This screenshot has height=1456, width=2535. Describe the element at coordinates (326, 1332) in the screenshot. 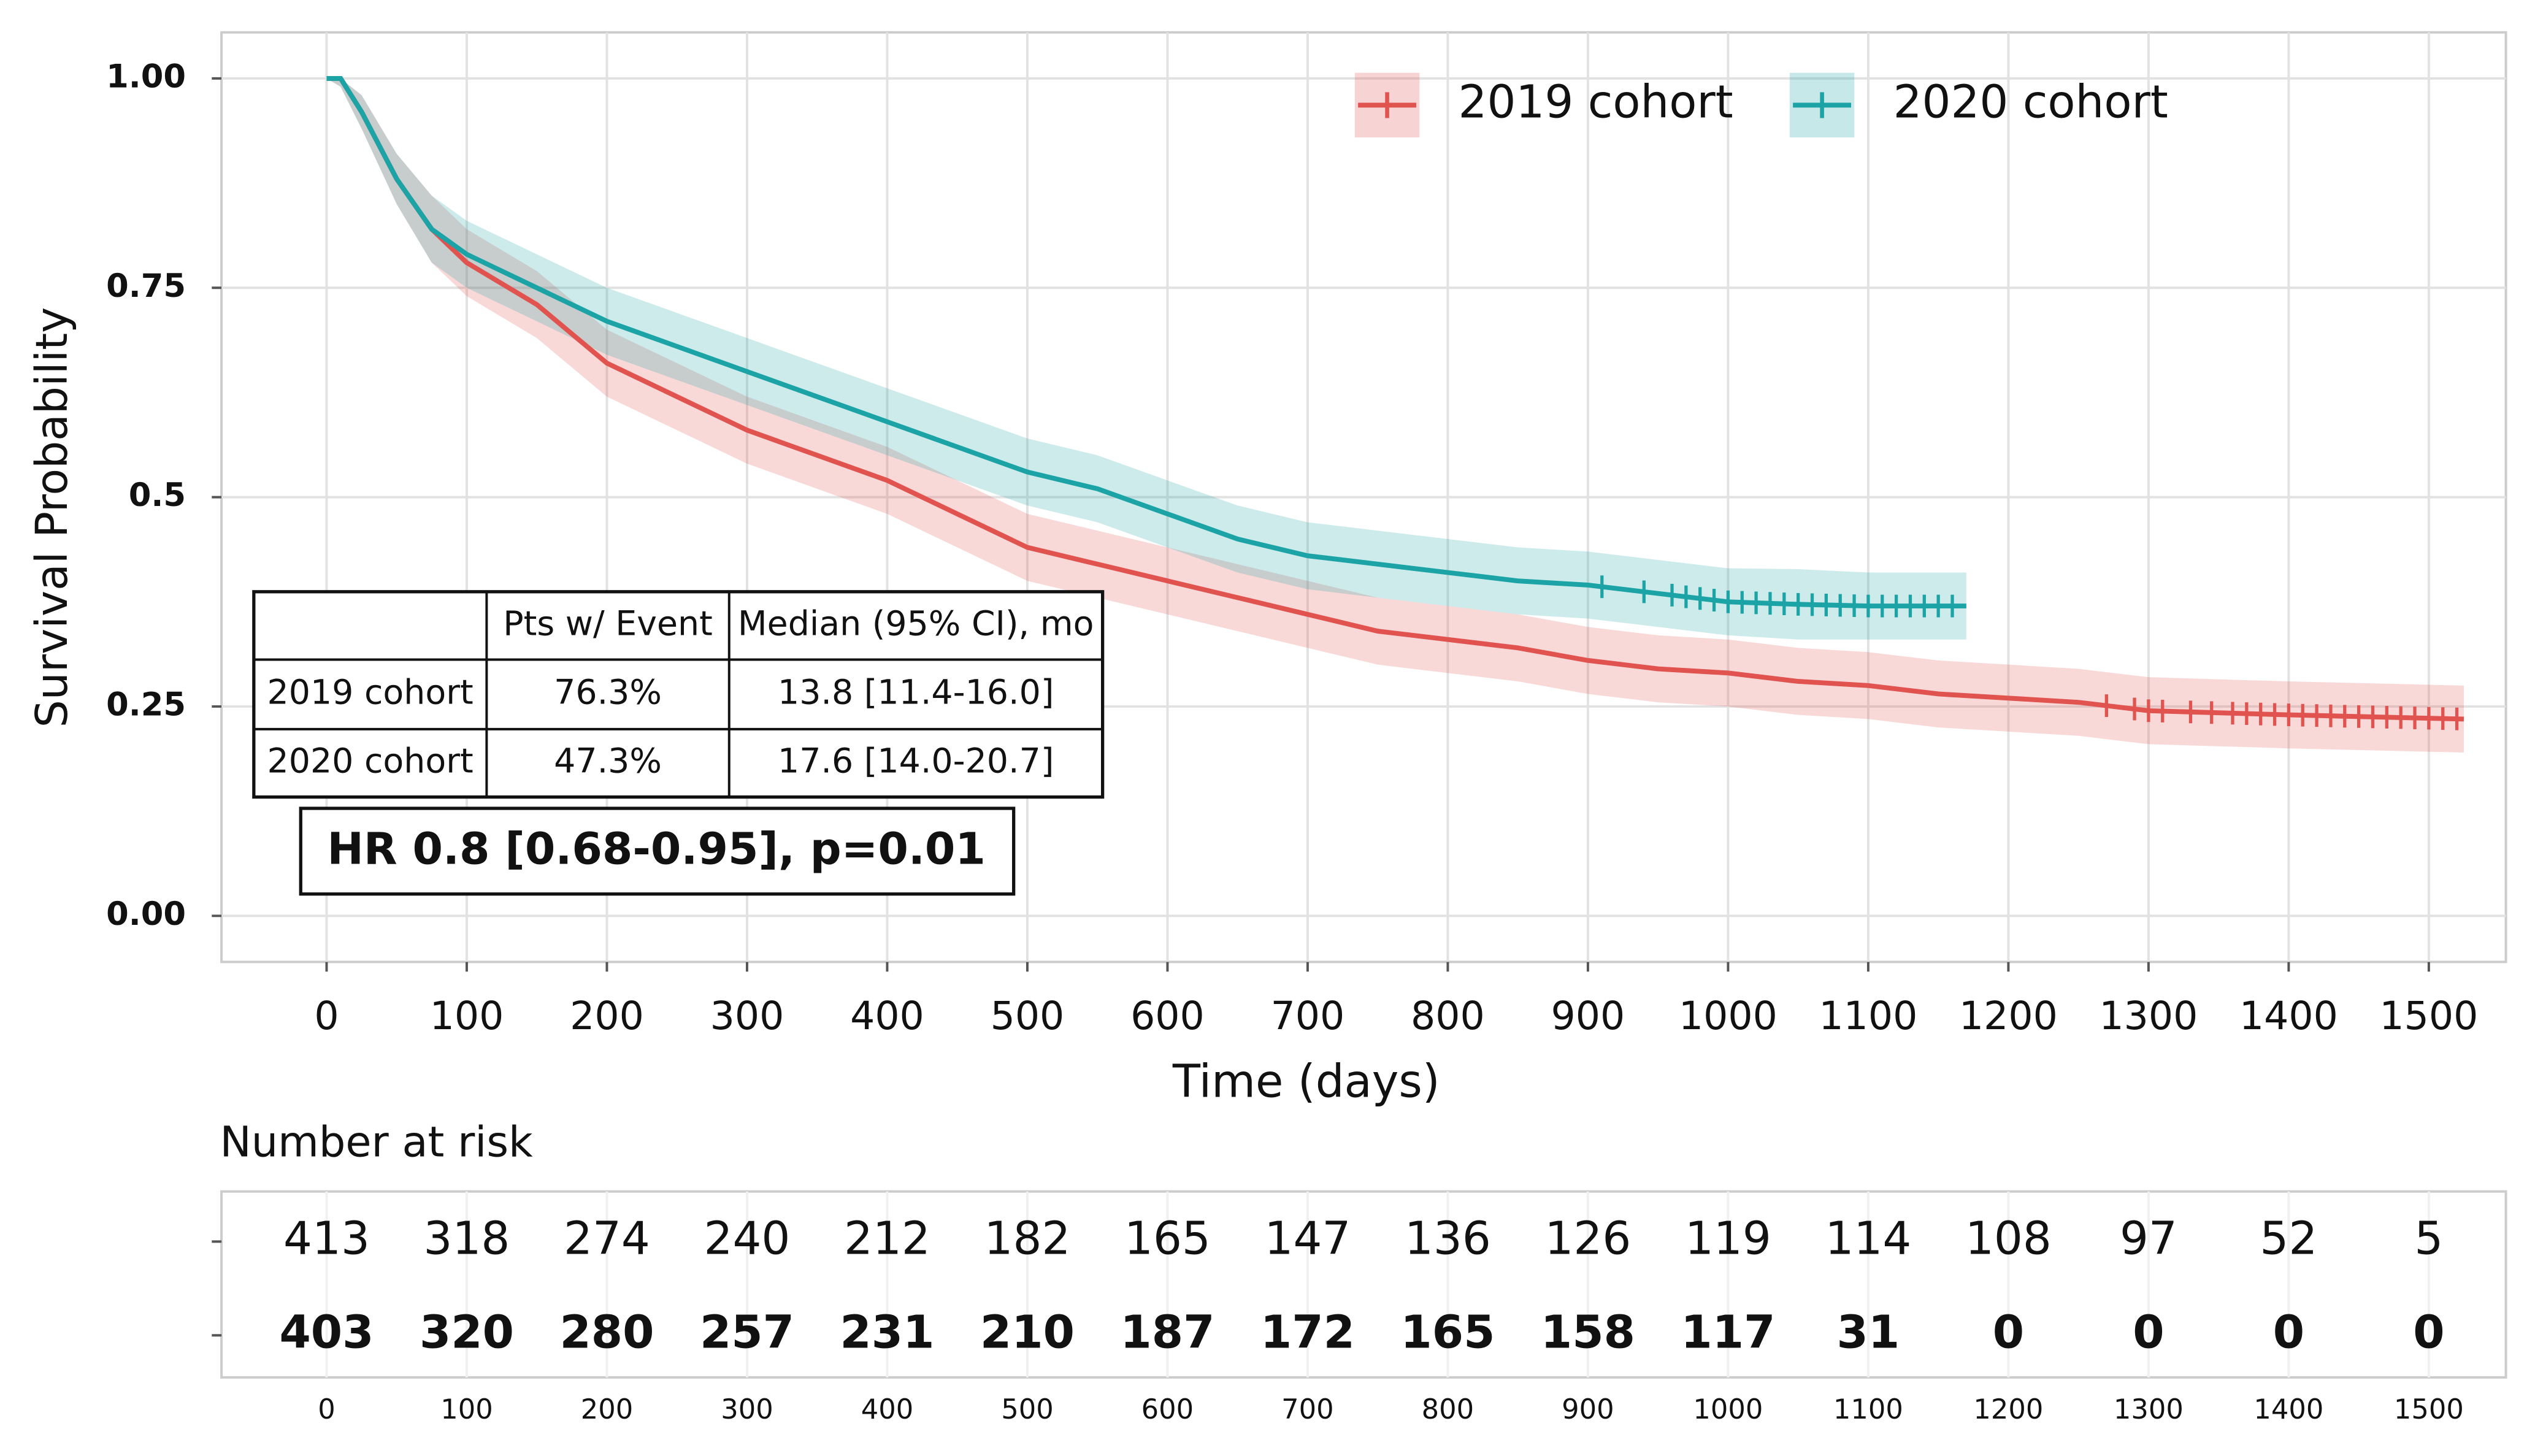

I see `risk-count: 403` at that location.